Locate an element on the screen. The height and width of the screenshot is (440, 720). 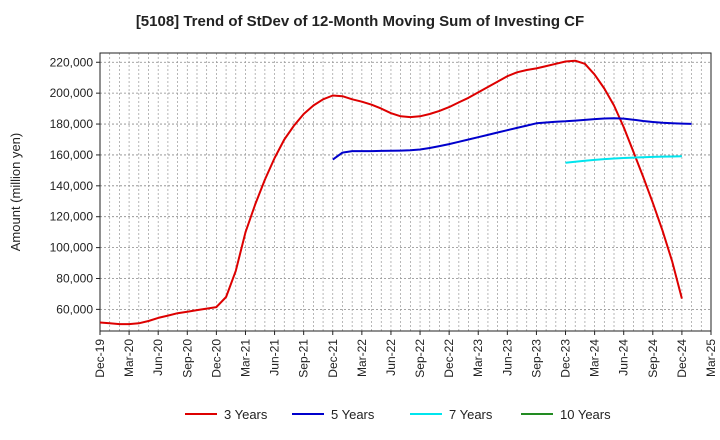
x-tick-label: Sep-24 is located at coordinates (653, 358).